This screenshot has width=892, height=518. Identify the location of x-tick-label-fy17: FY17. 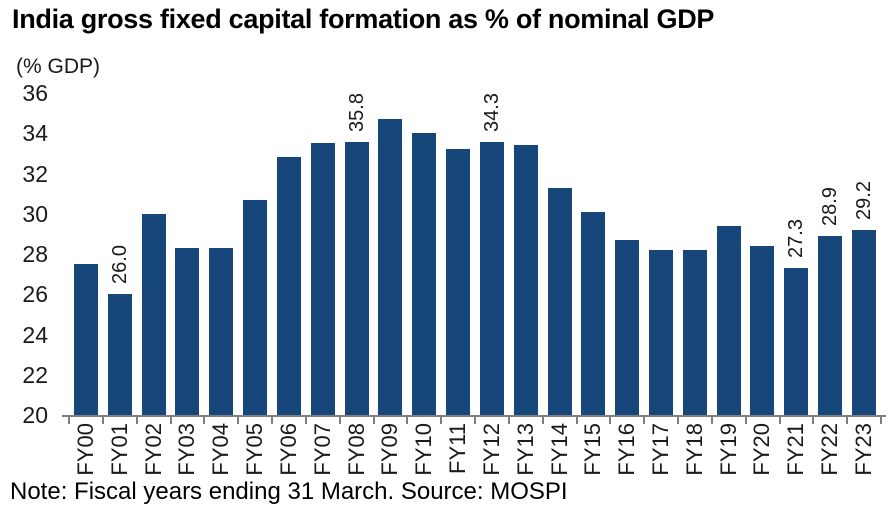
(660, 449).